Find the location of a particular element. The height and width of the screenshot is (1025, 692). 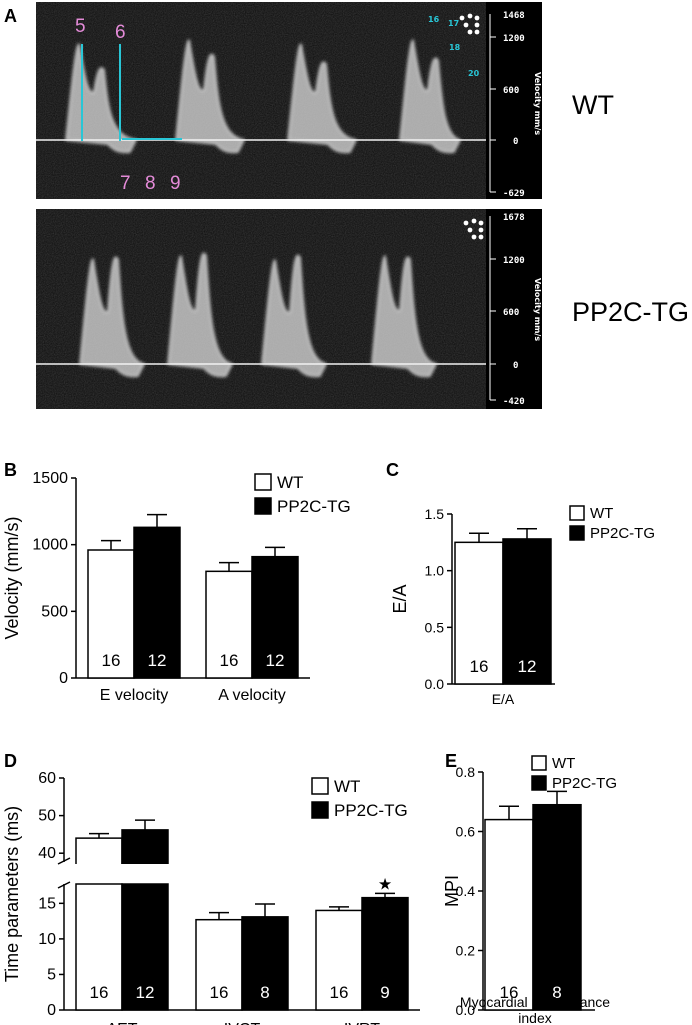

doppler-wt-logo-icon is located at coordinates (469, 24).